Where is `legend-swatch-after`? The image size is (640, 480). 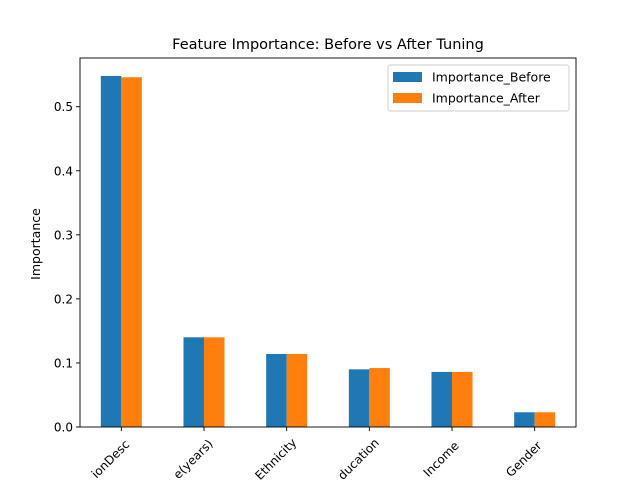
legend-swatch-after is located at coordinates (407, 98).